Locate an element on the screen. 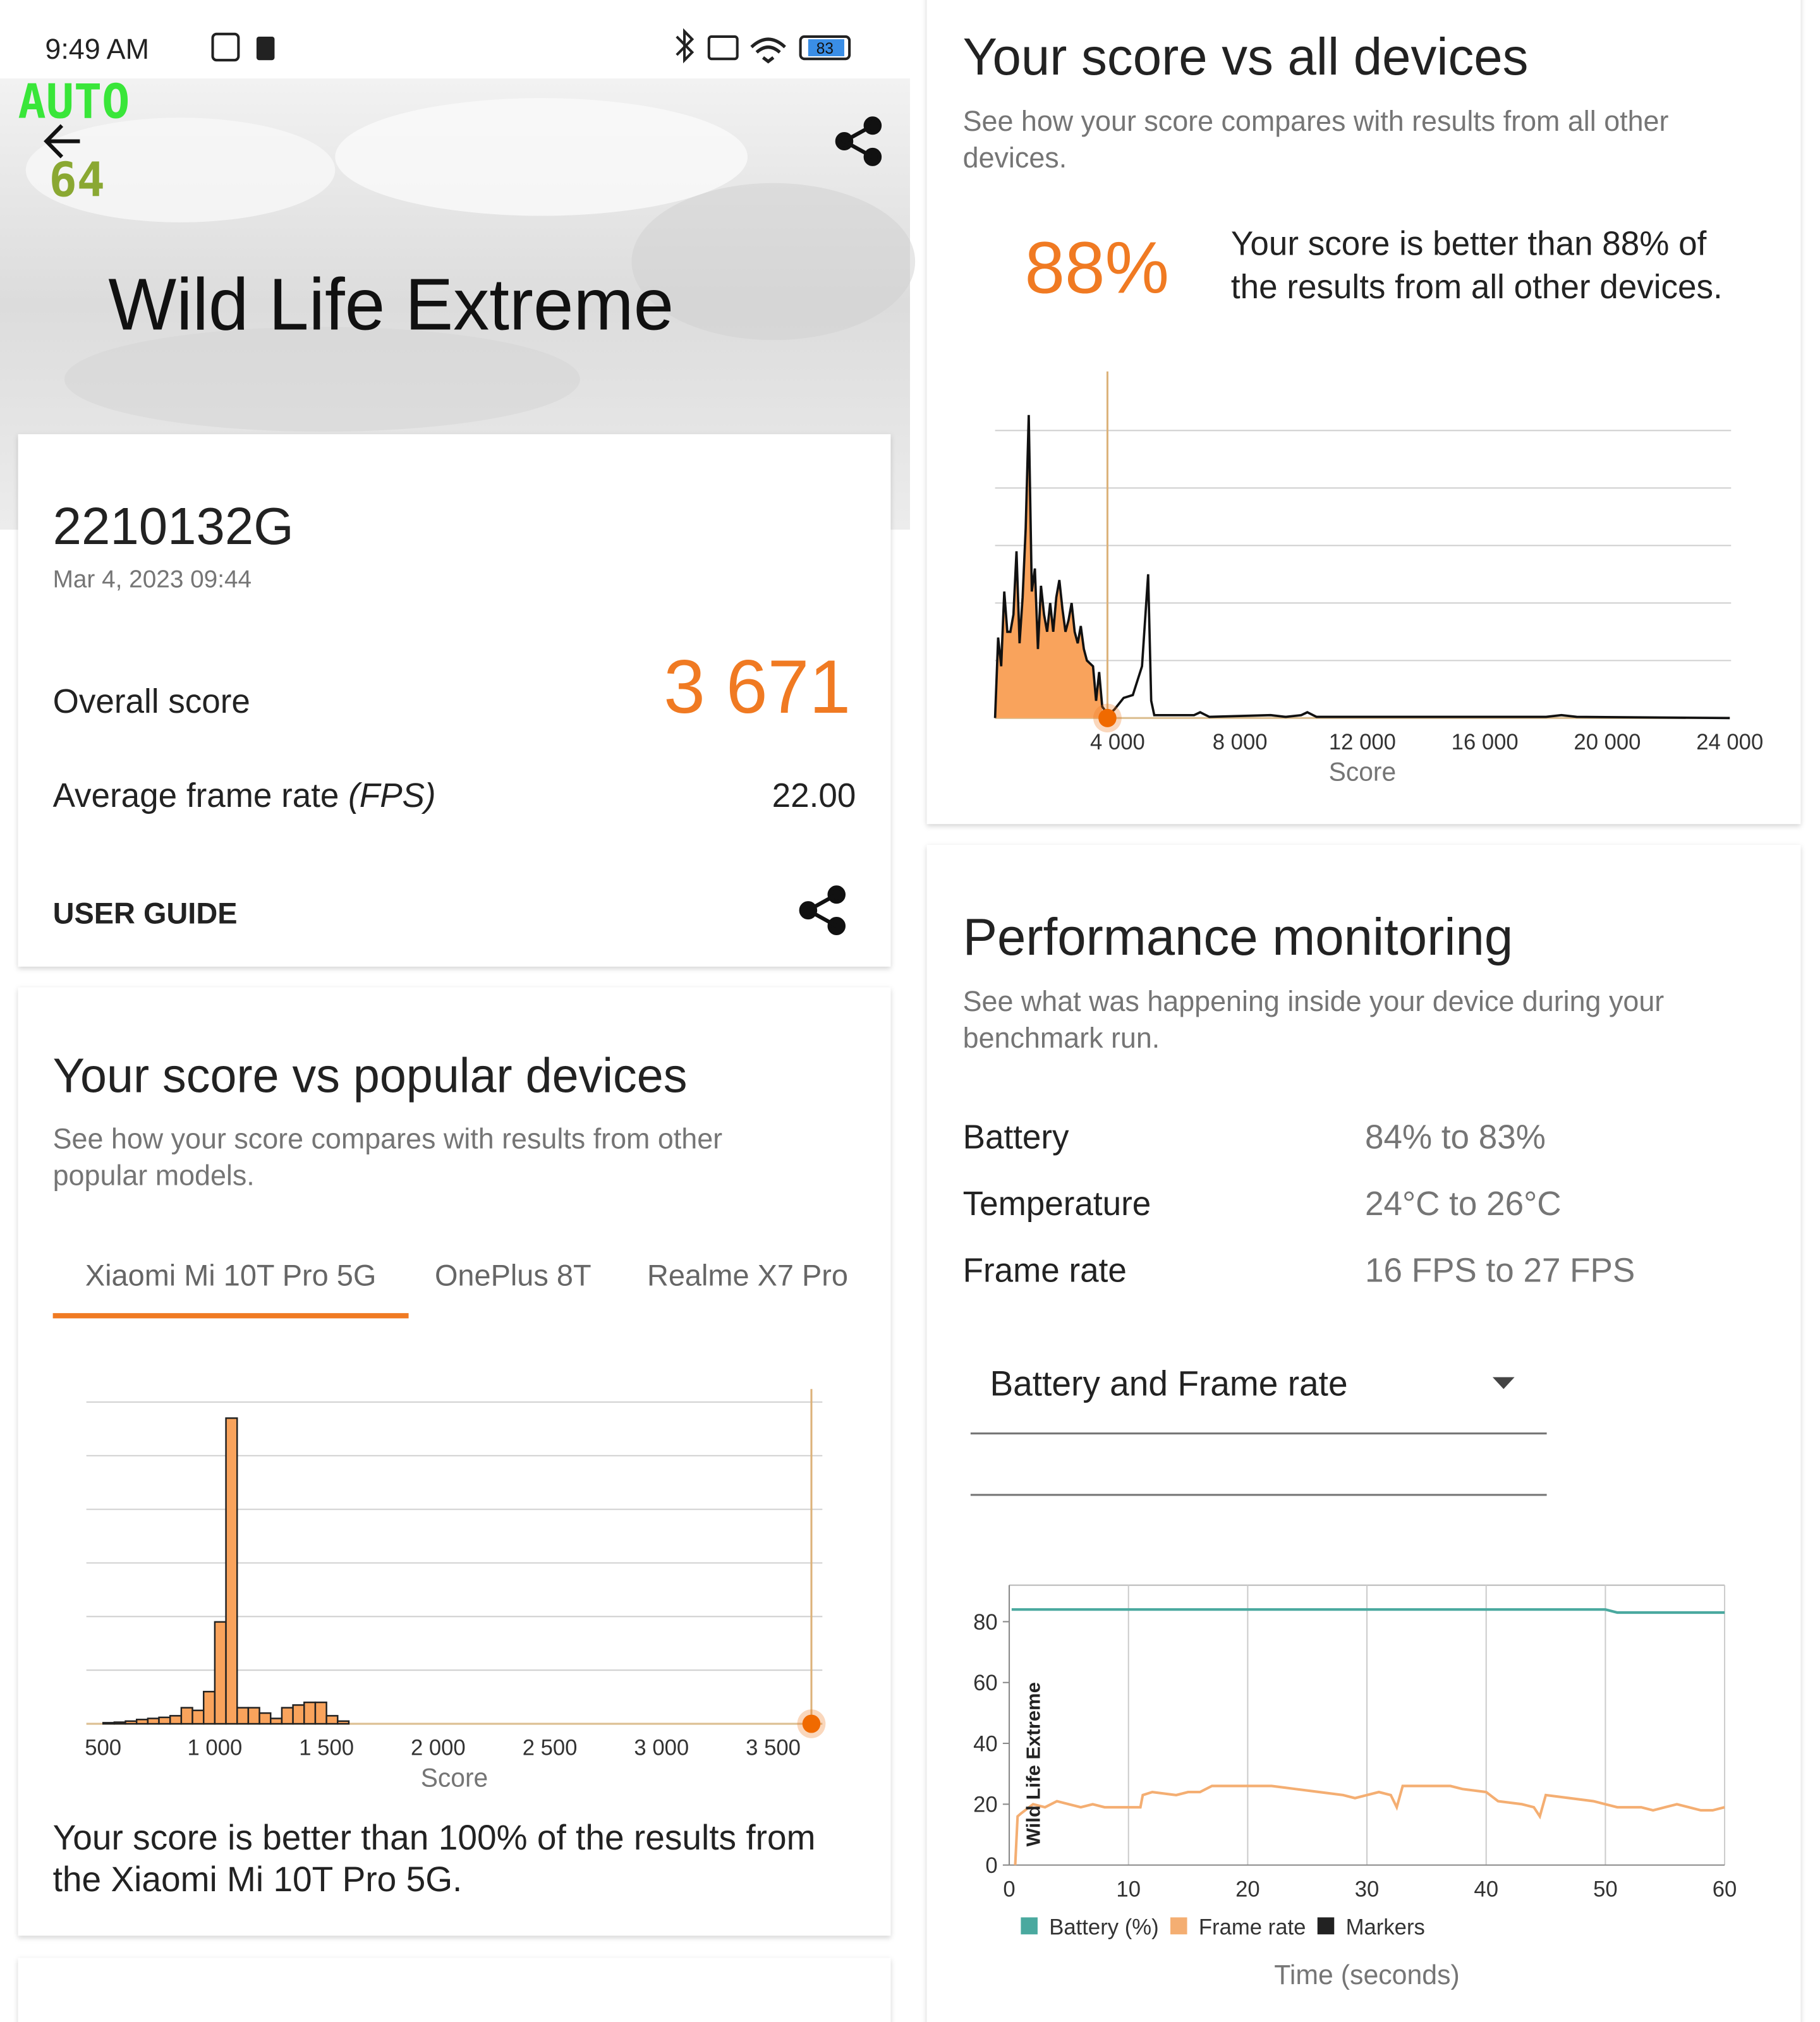 The image size is (1820, 2022). overlay-line-2: 64 is located at coordinates (77, 180).